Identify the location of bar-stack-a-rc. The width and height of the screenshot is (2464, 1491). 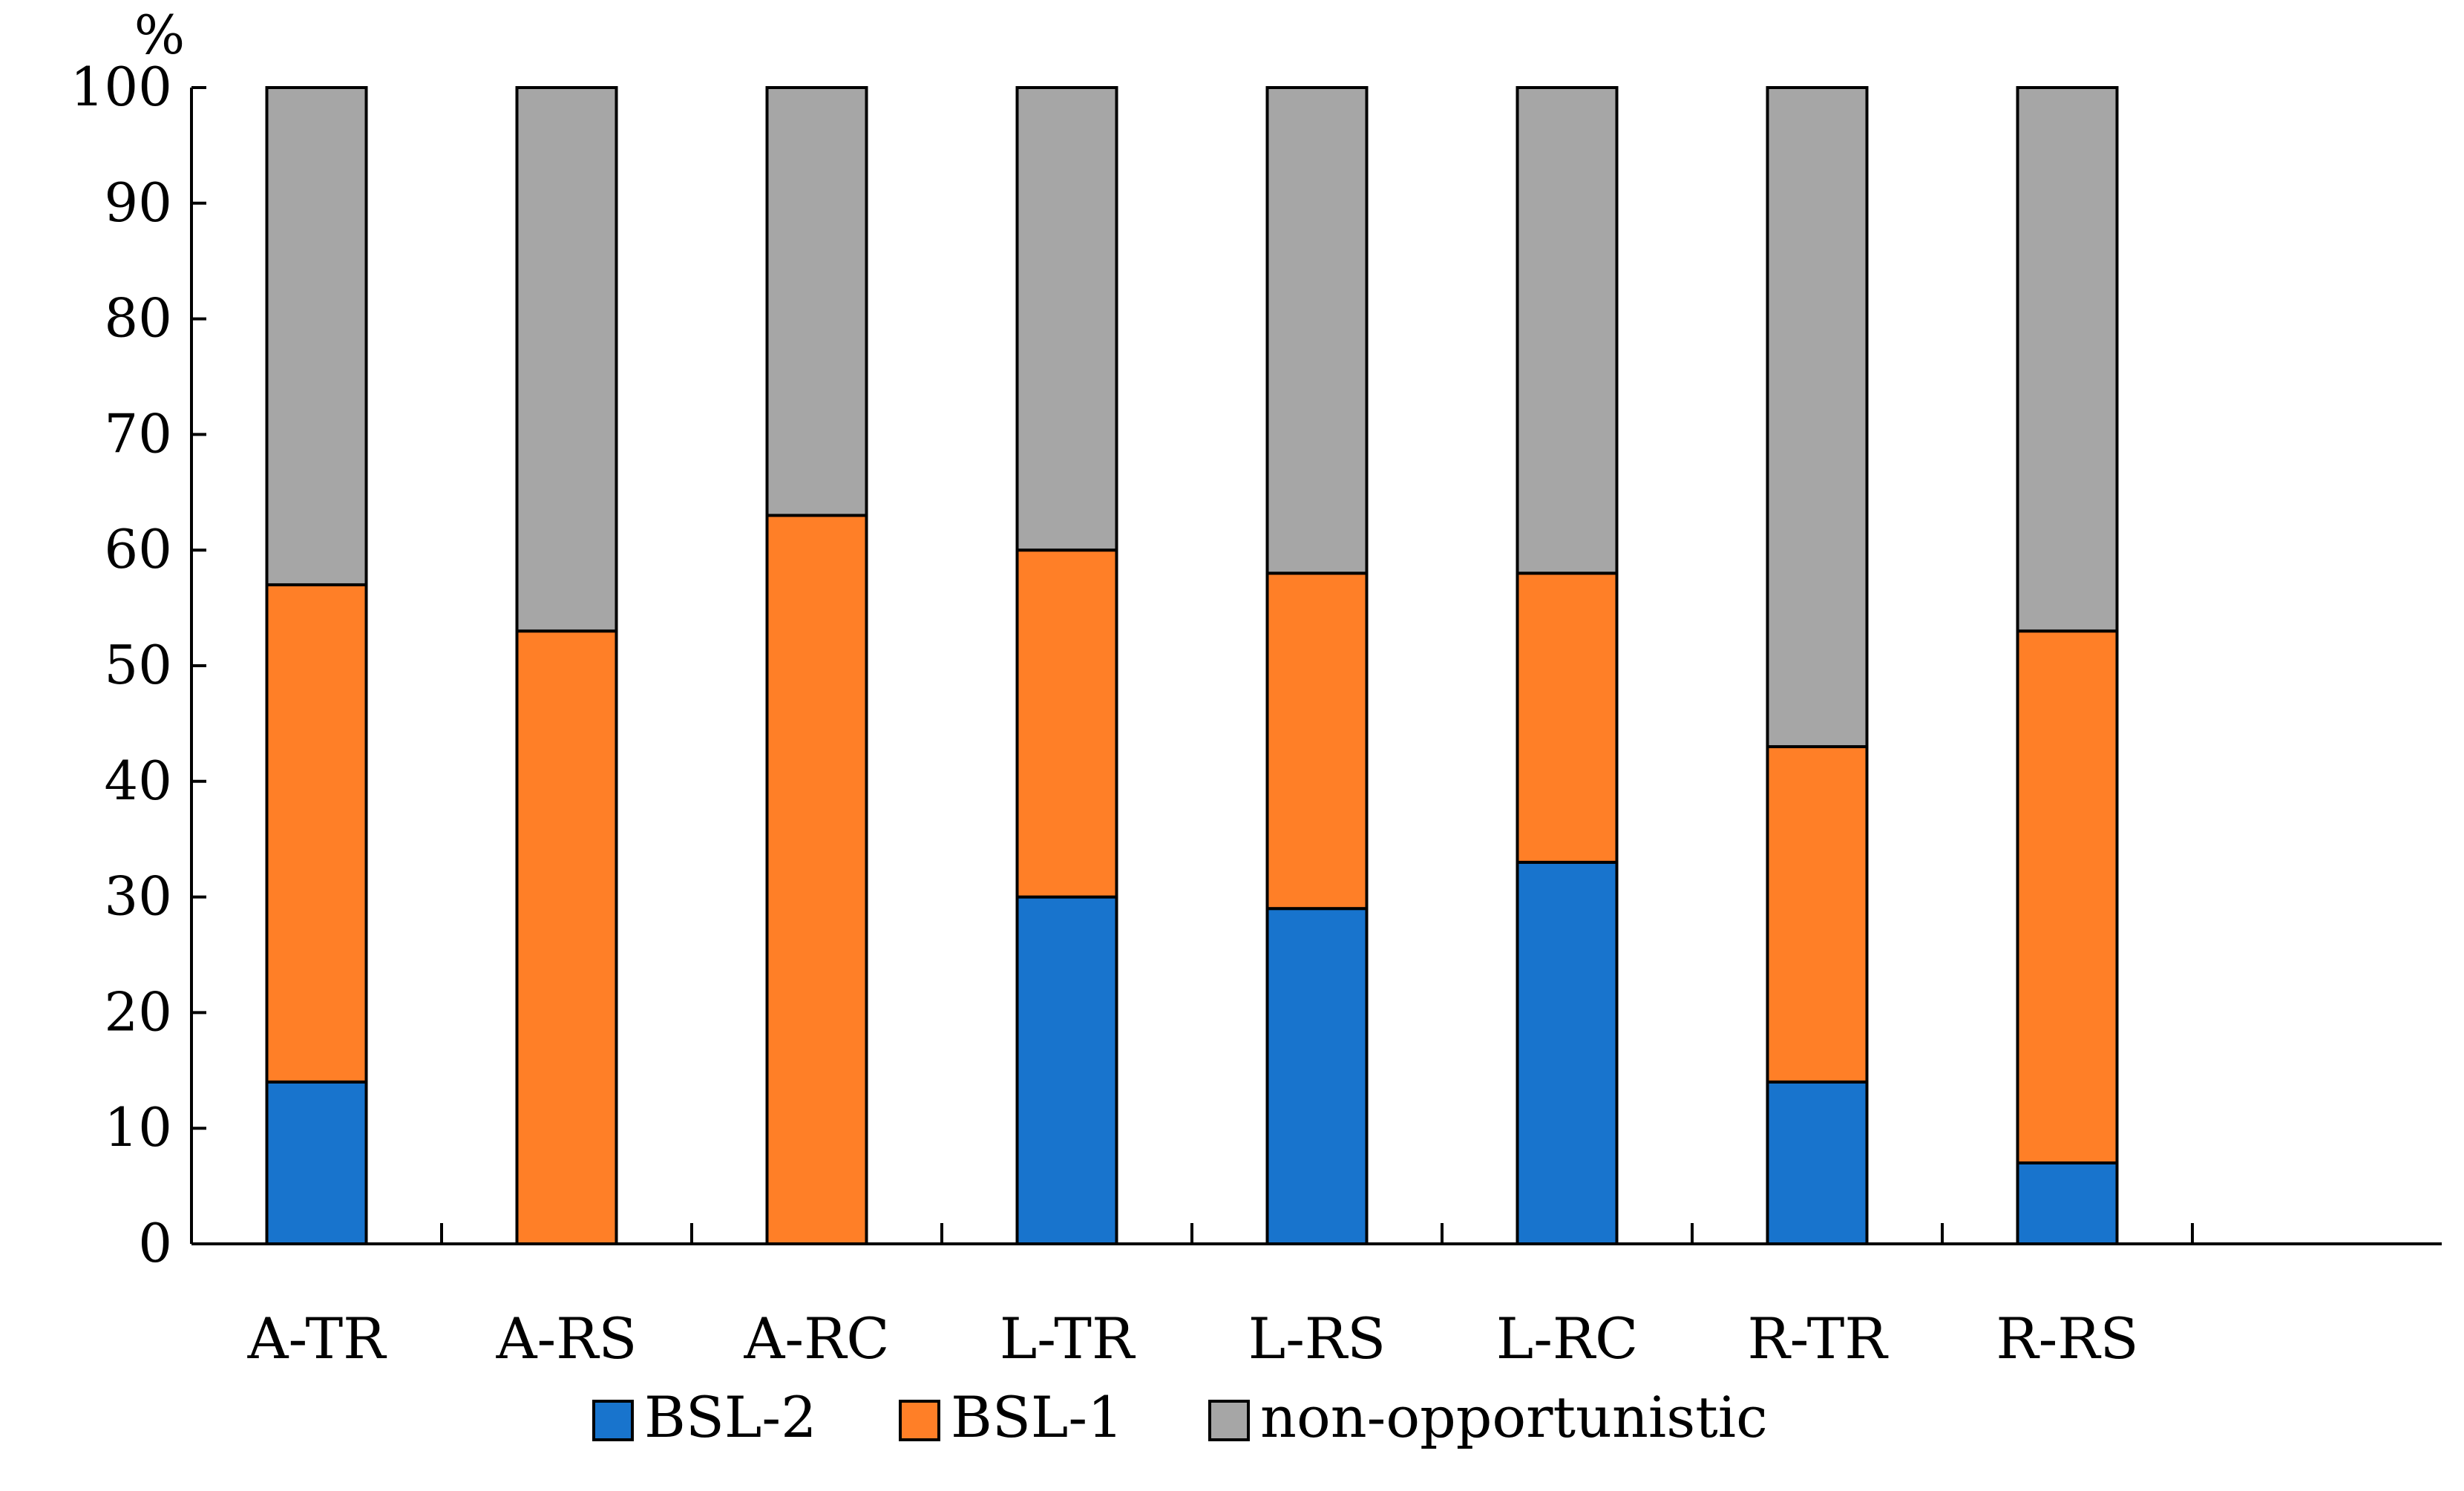
(817, 665).